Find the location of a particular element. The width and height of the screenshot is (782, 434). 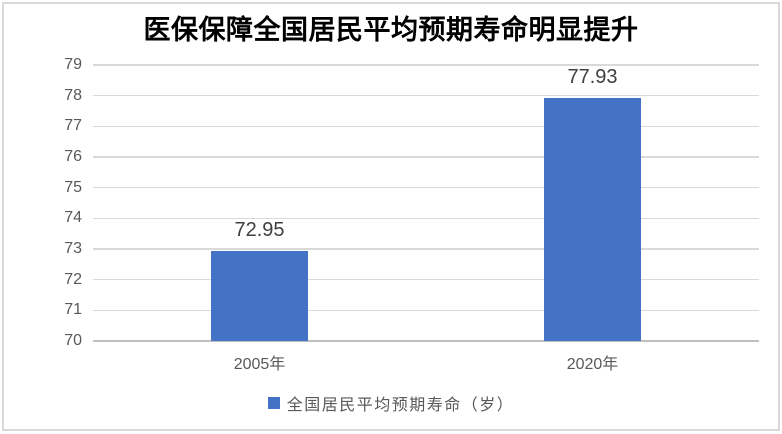

y-axis-tick-label: 72 is located at coordinates (73, 279).